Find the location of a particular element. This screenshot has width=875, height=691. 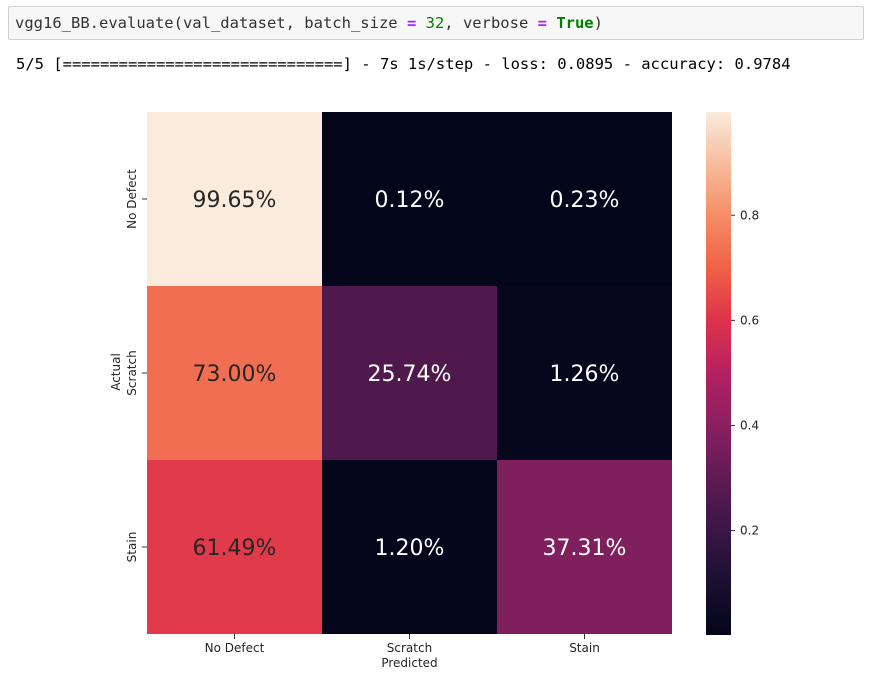

cell-annotation: 0.12% is located at coordinates (410, 200).